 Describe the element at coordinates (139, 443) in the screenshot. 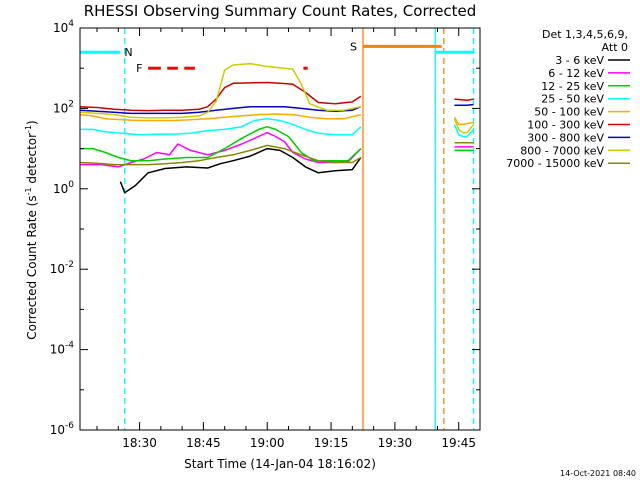

I see `x-tick-label: 18:30` at that location.